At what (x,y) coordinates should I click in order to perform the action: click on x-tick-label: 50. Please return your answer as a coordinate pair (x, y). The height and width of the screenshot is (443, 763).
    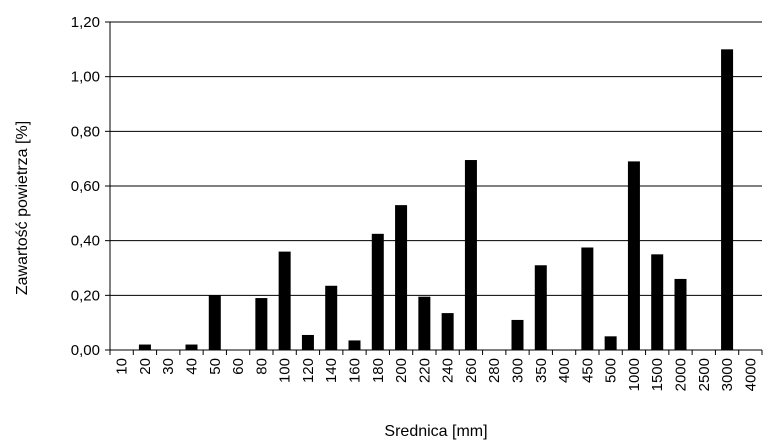
    Looking at the image, I should click on (215, 366).